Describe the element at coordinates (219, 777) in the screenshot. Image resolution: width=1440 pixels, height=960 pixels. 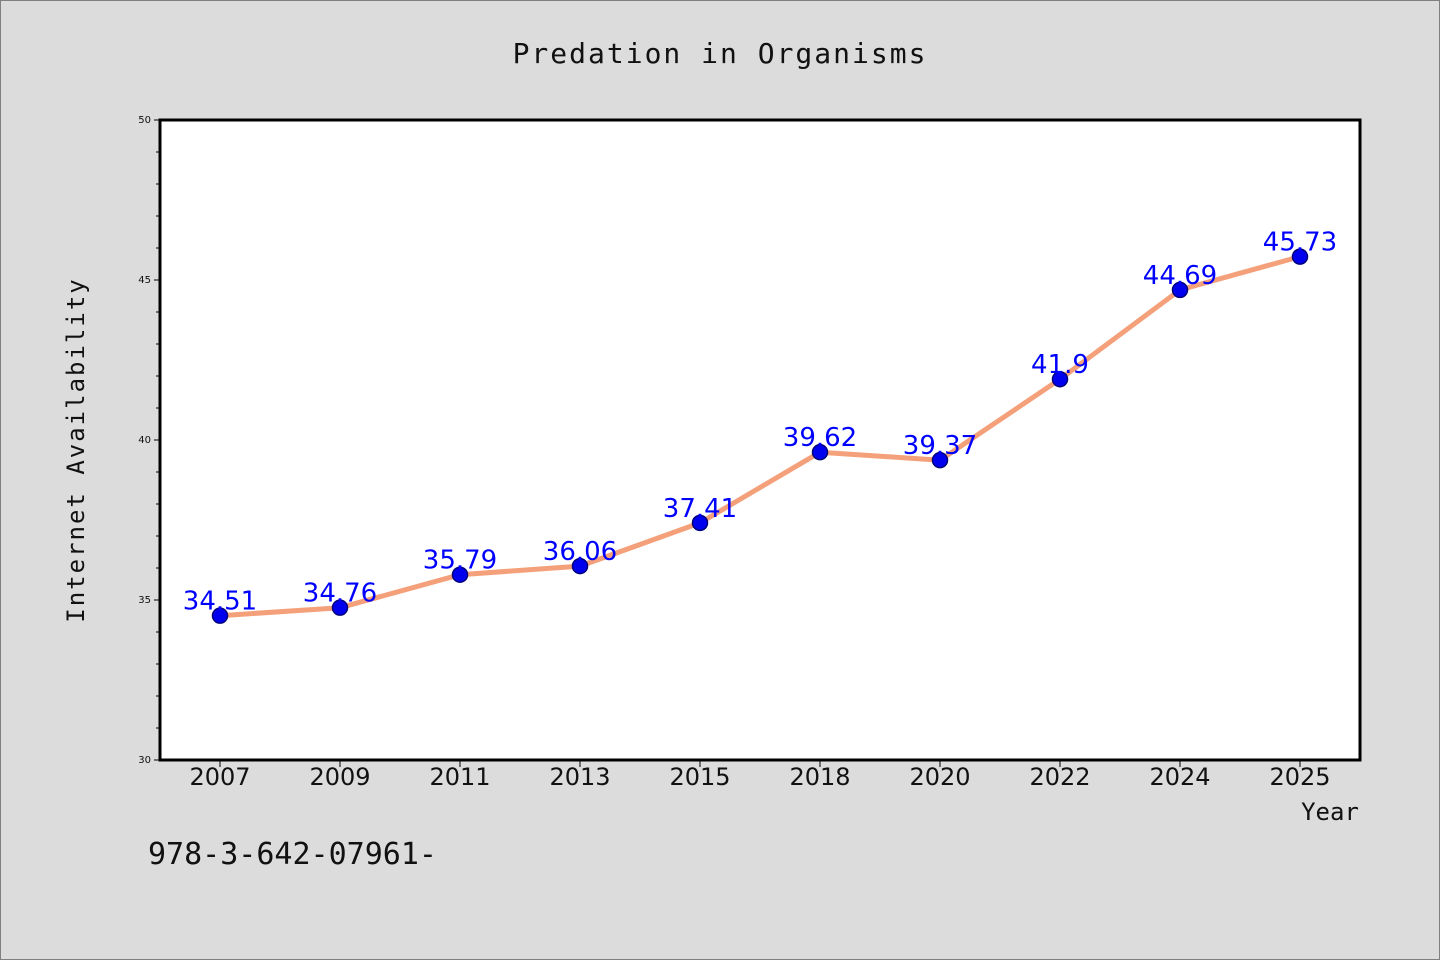
I see `x-tick-label: 2007` at that location.